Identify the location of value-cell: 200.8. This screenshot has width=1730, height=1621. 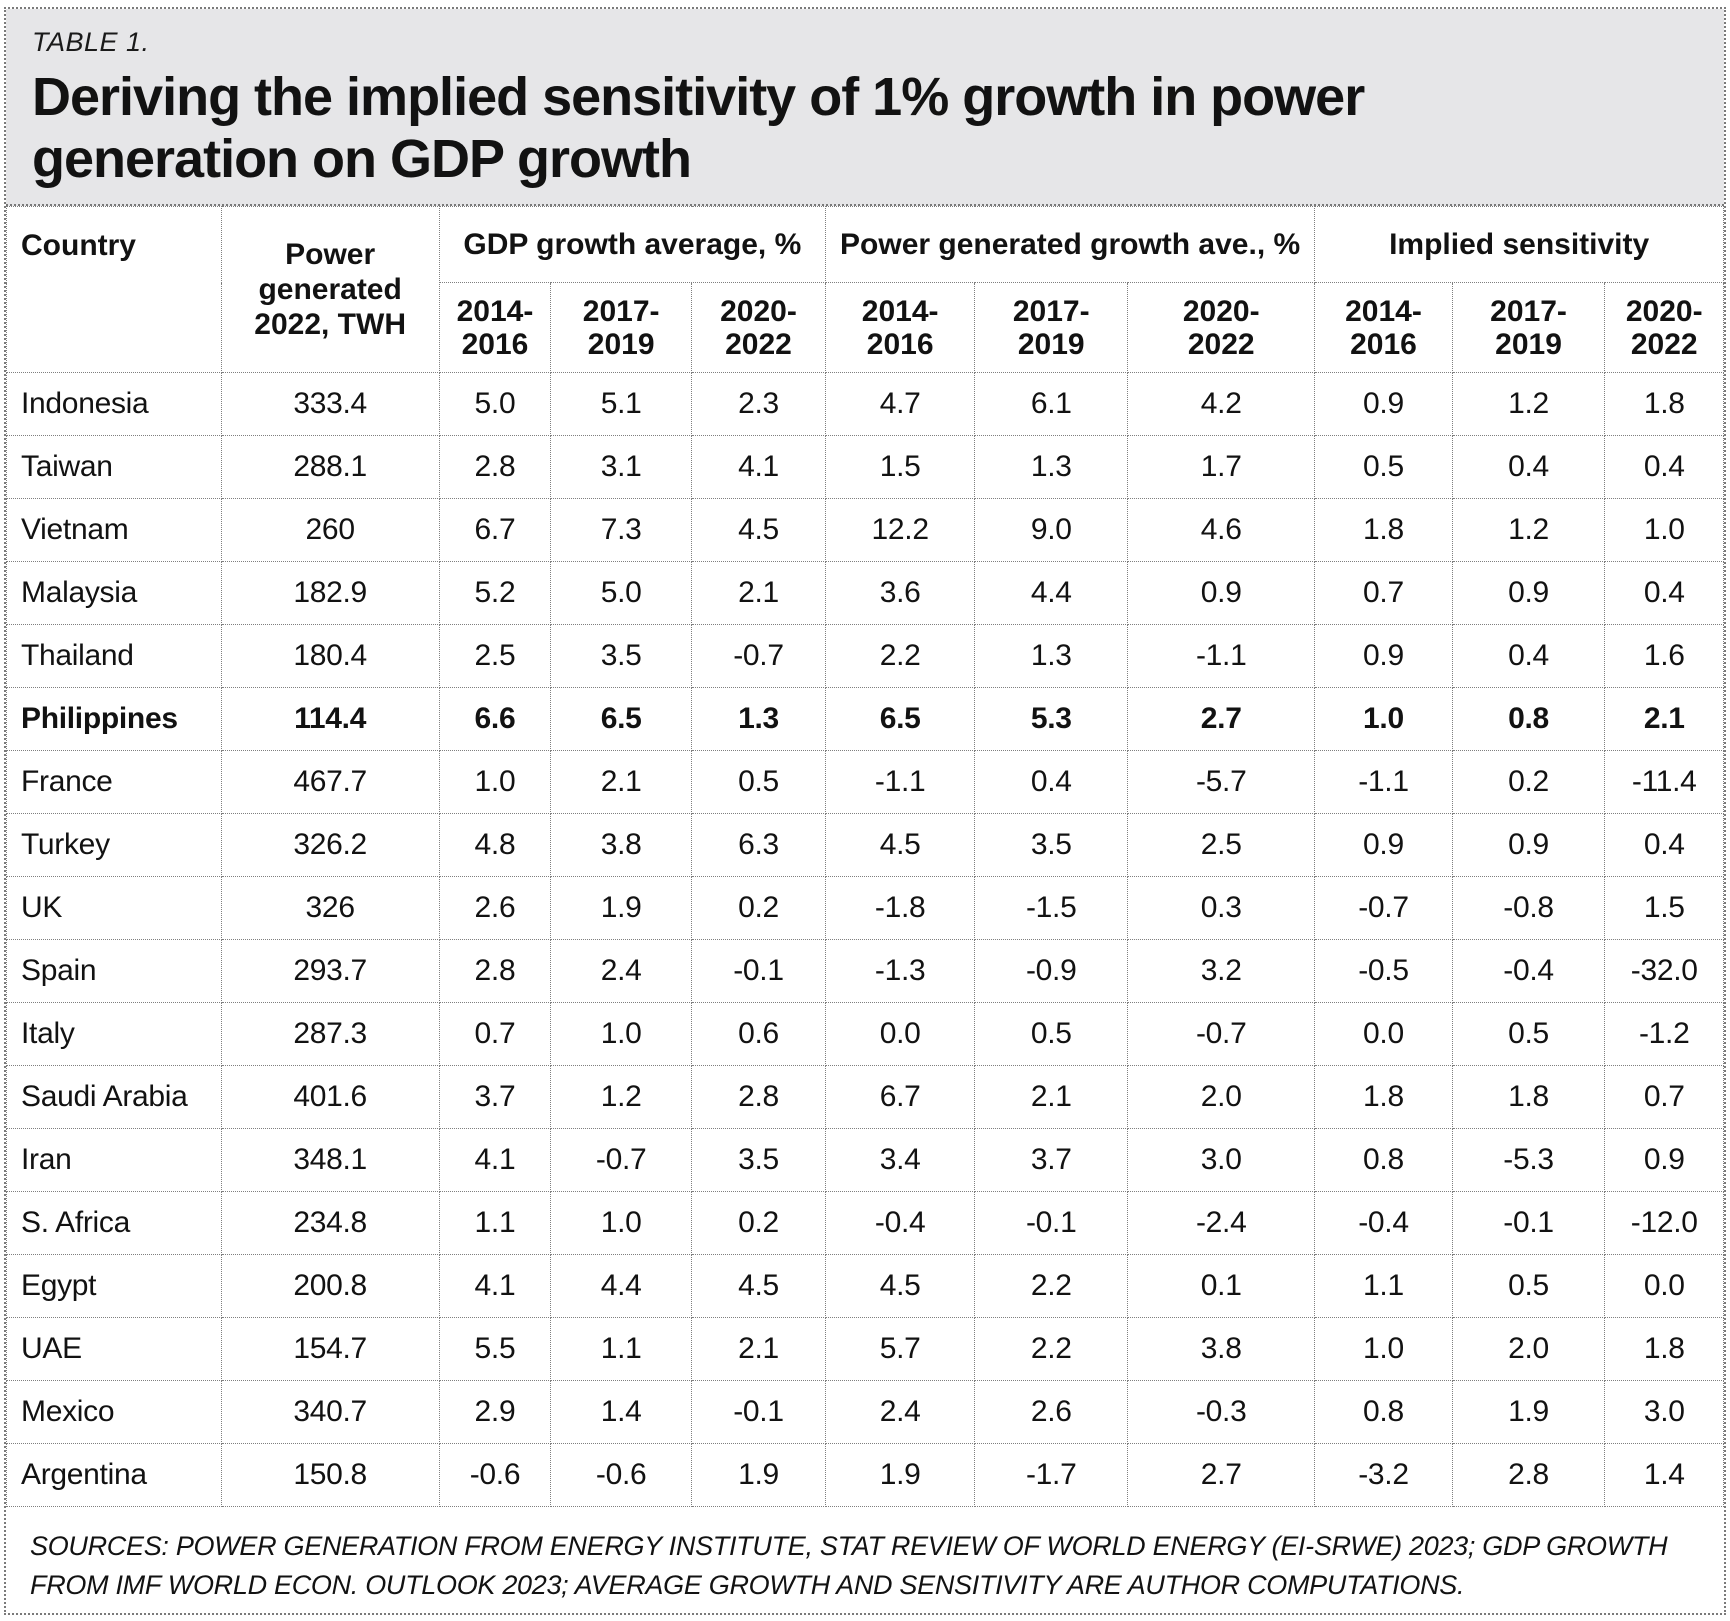
(330, 1286).